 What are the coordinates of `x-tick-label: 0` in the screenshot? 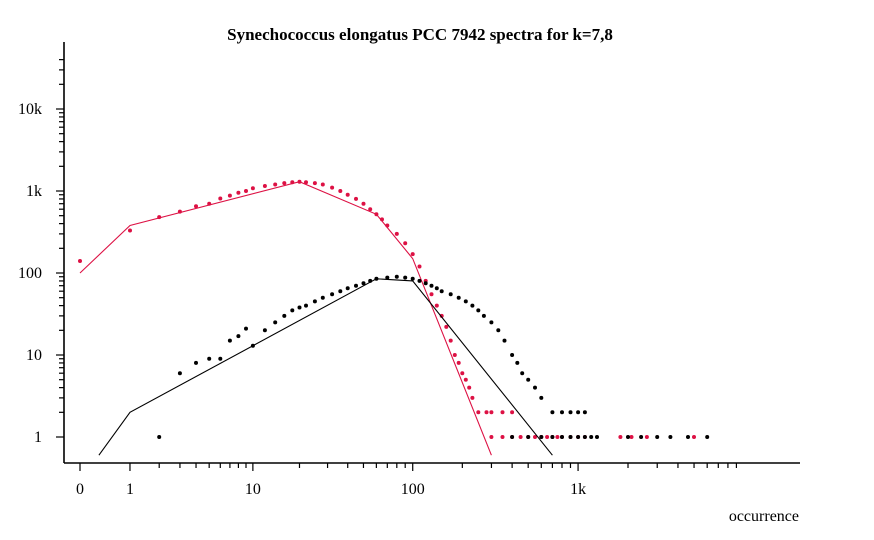 It's located at (80, 489).